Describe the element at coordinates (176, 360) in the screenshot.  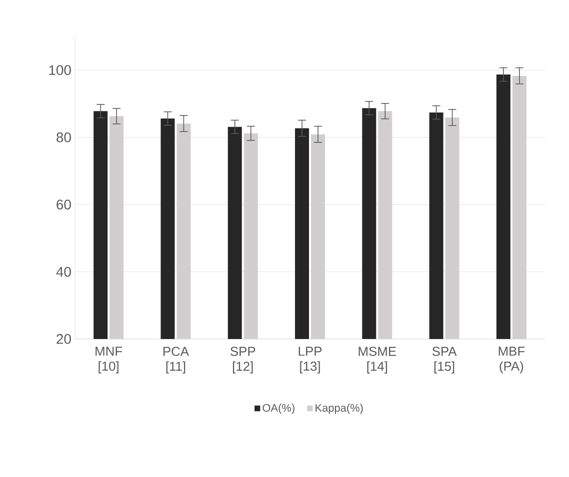
I see `x-tick-label: PCA [11]` at that location.